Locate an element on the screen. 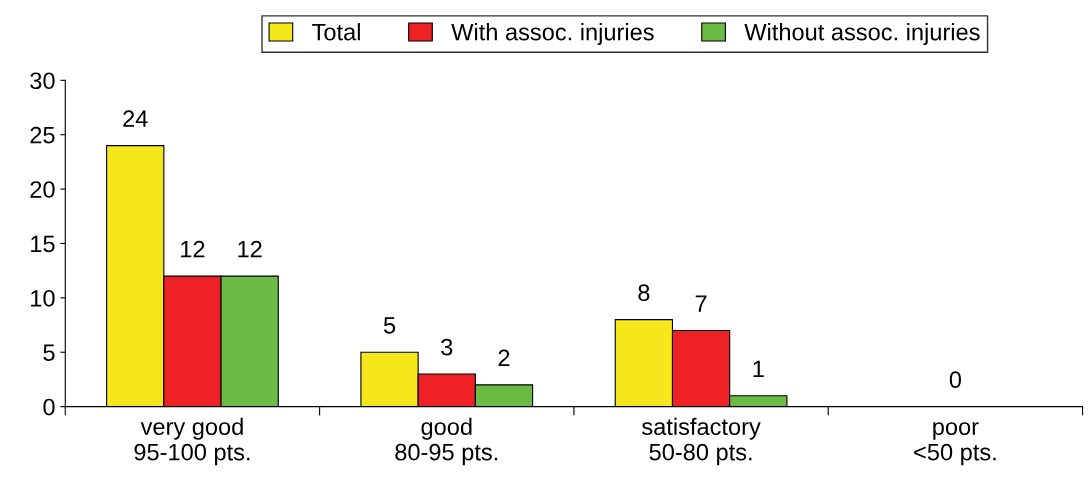 Image resolution: width=1088 pixels, height=502 pixels. y-tick-label: 10 is located at coordinates (43, 298).